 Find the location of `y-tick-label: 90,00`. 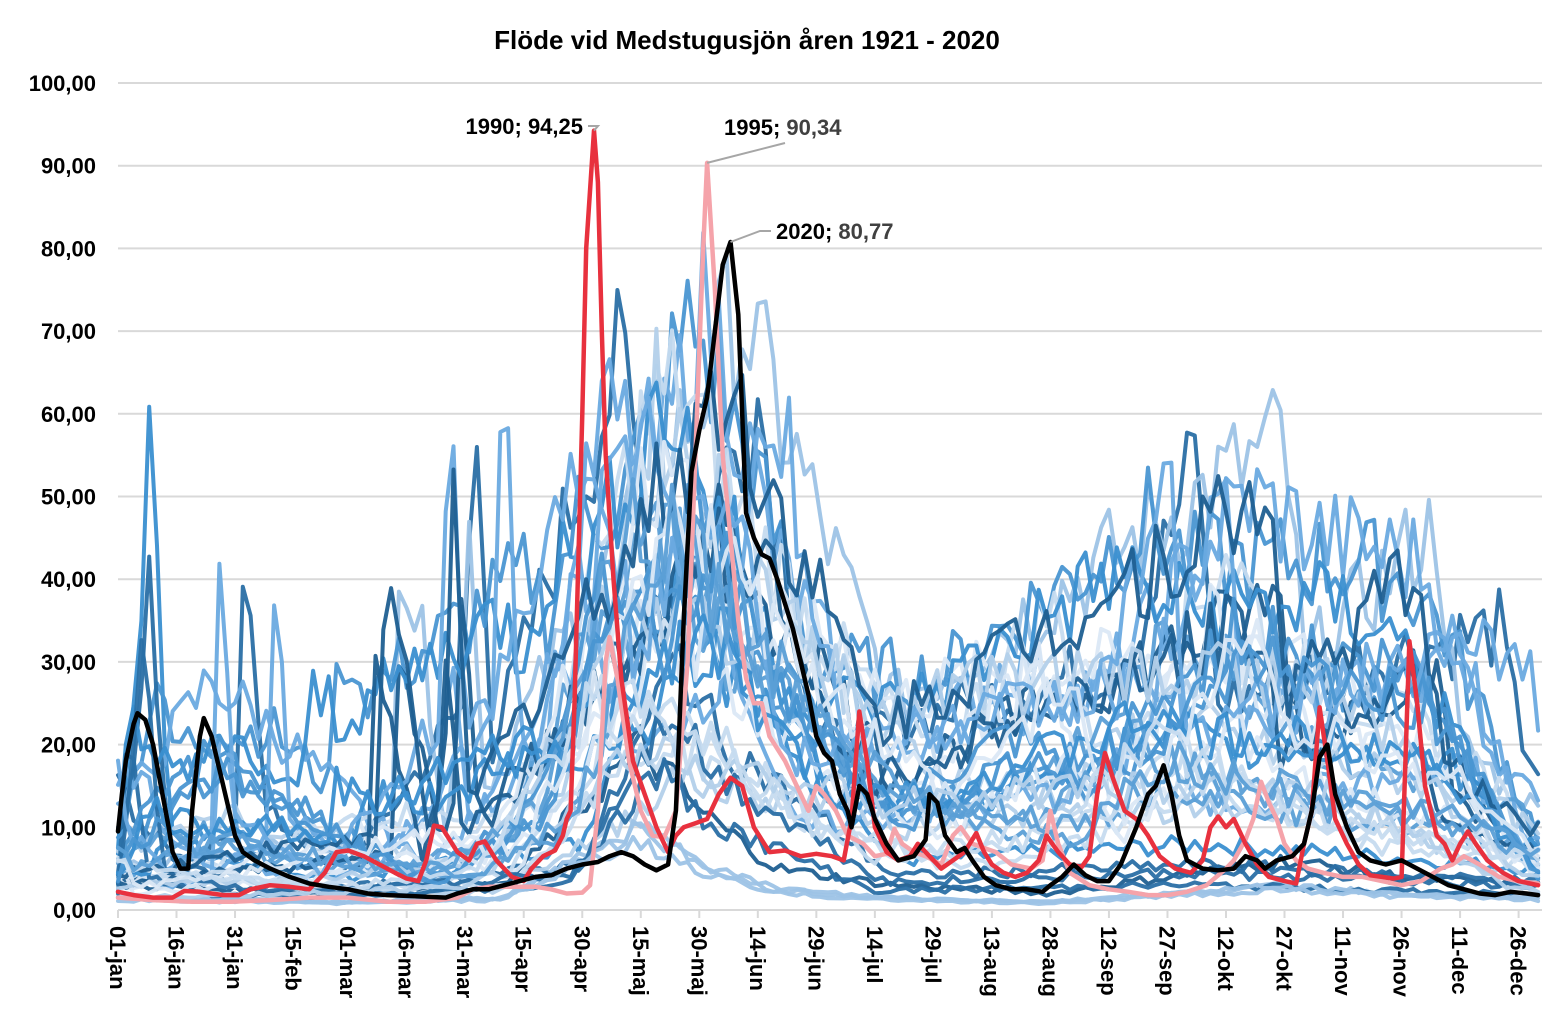

y-tick-label: 90,00 is located at coordinates (68, 166).